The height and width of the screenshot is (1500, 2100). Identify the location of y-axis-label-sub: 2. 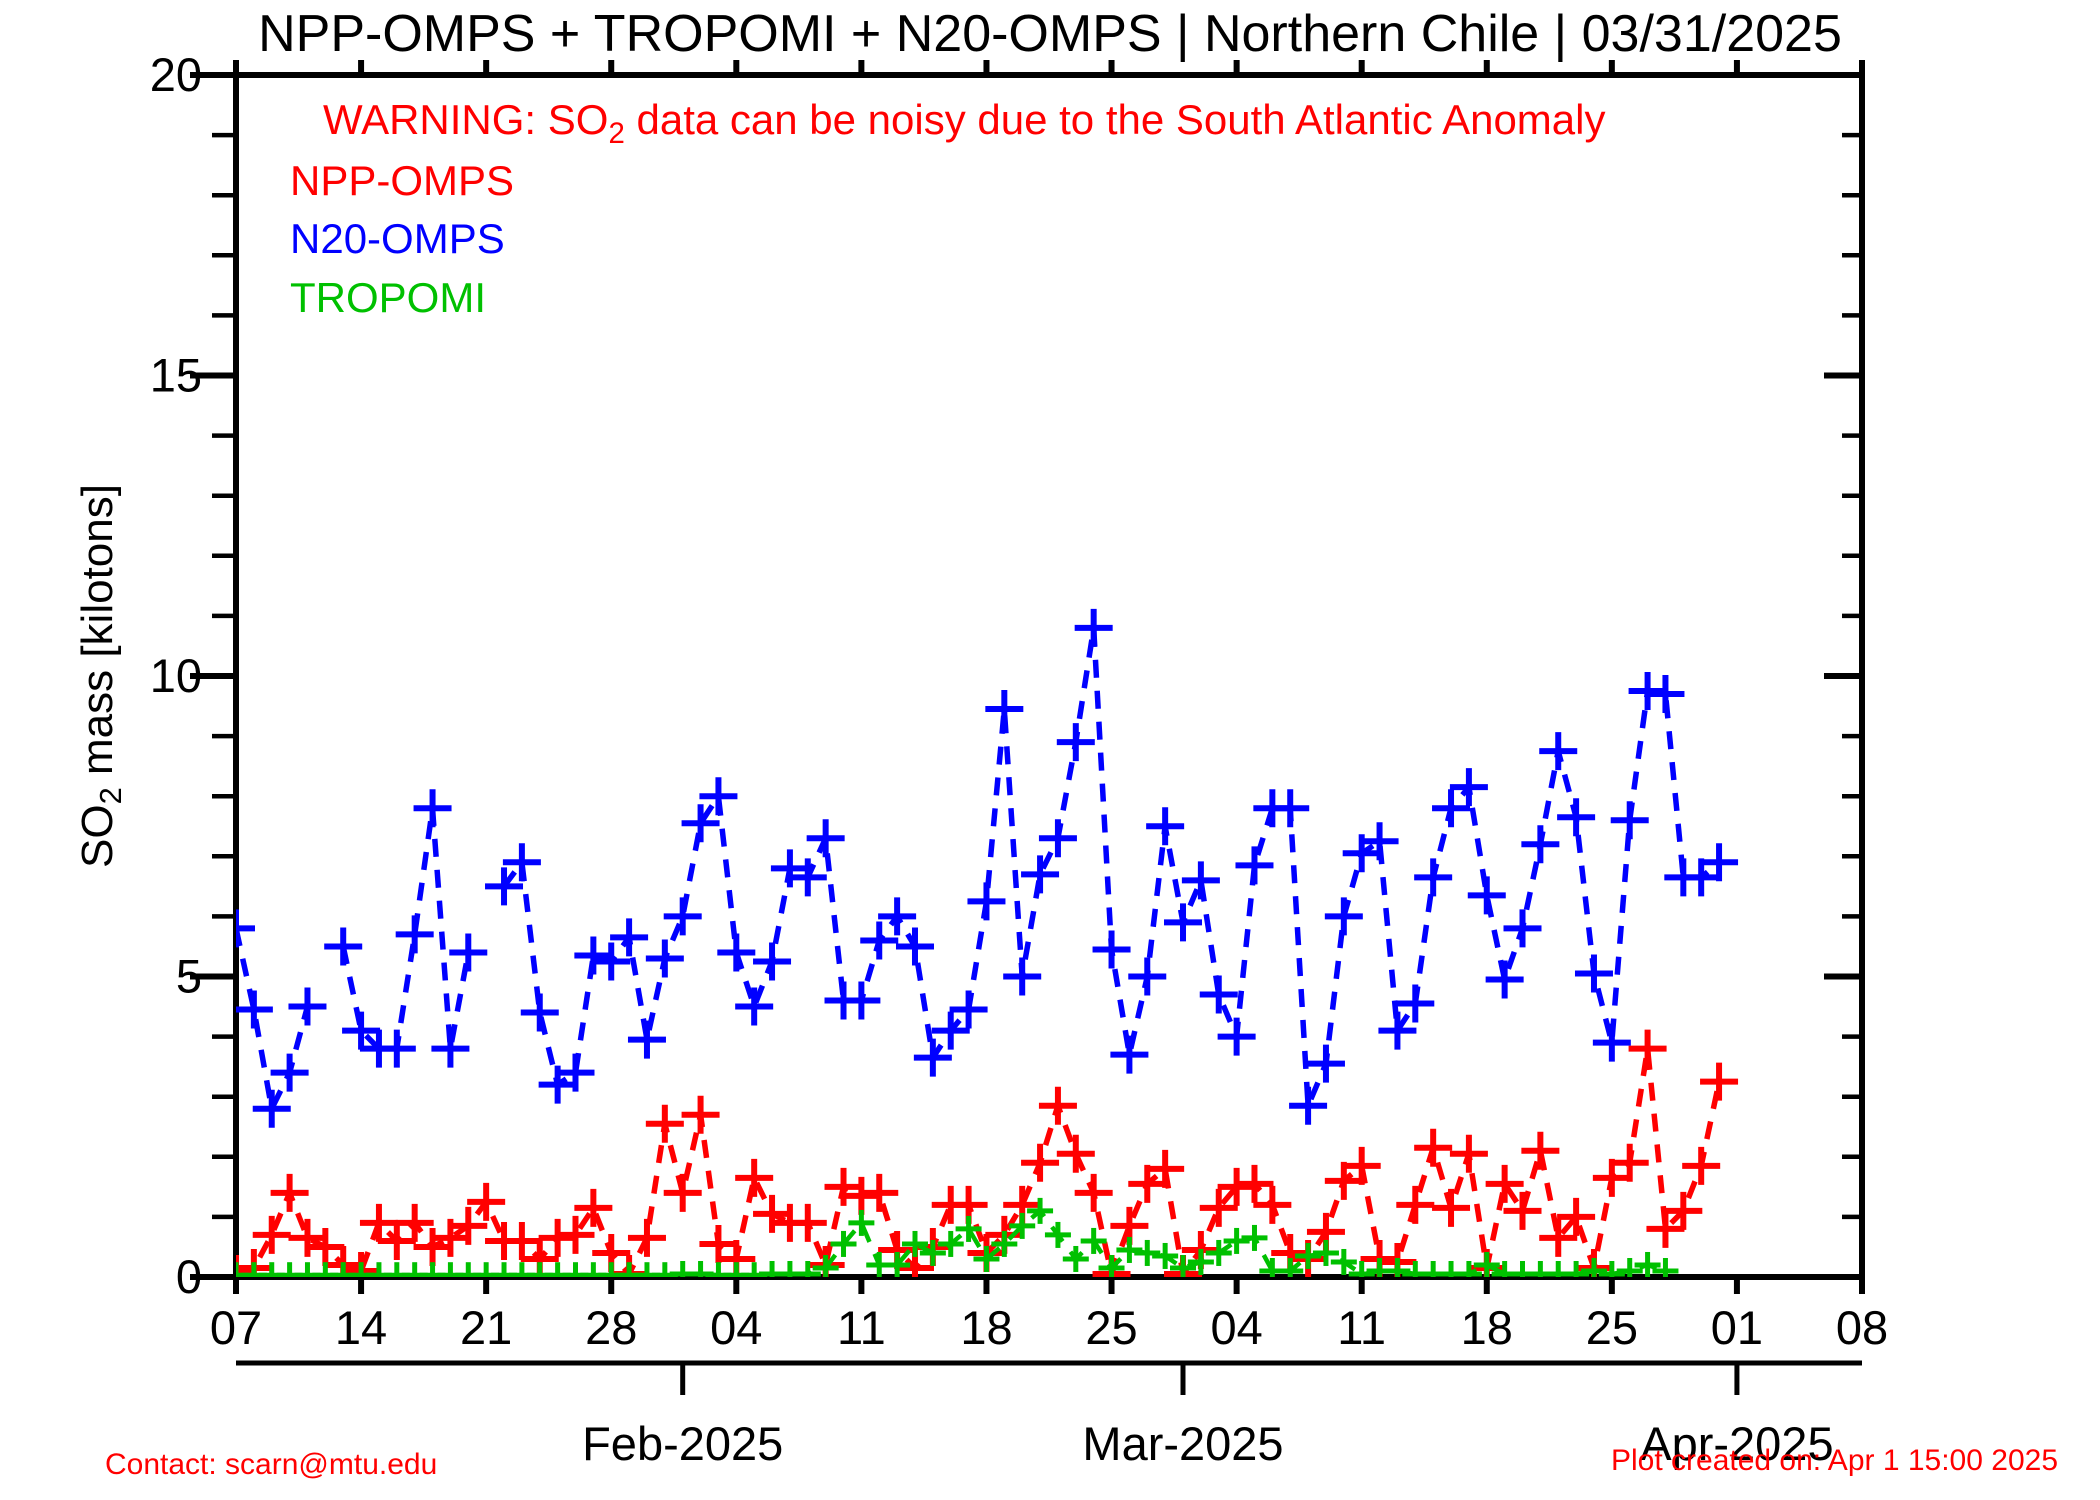
(110, 796).